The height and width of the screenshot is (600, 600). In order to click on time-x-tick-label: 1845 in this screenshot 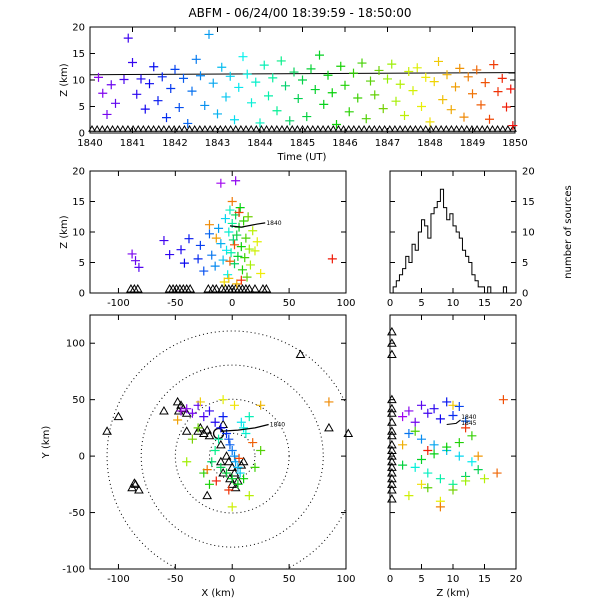, I will do `click(302, 143)`.